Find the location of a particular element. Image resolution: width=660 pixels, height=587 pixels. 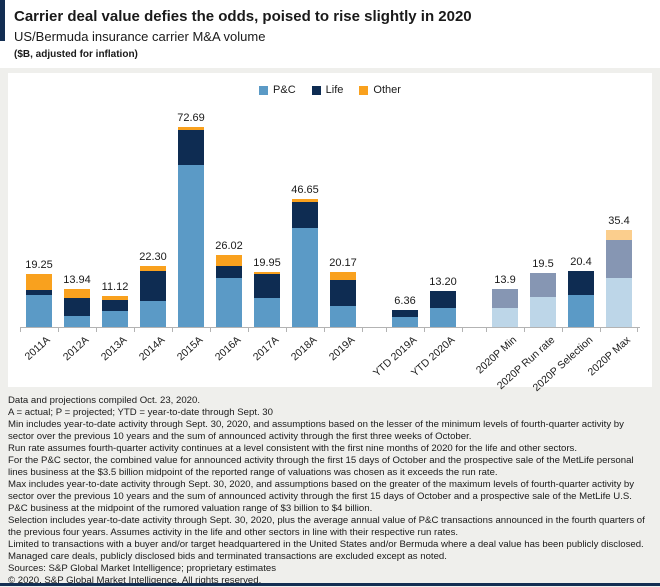

bar-total-label: 6.36 is located at coordinates (405, 300).